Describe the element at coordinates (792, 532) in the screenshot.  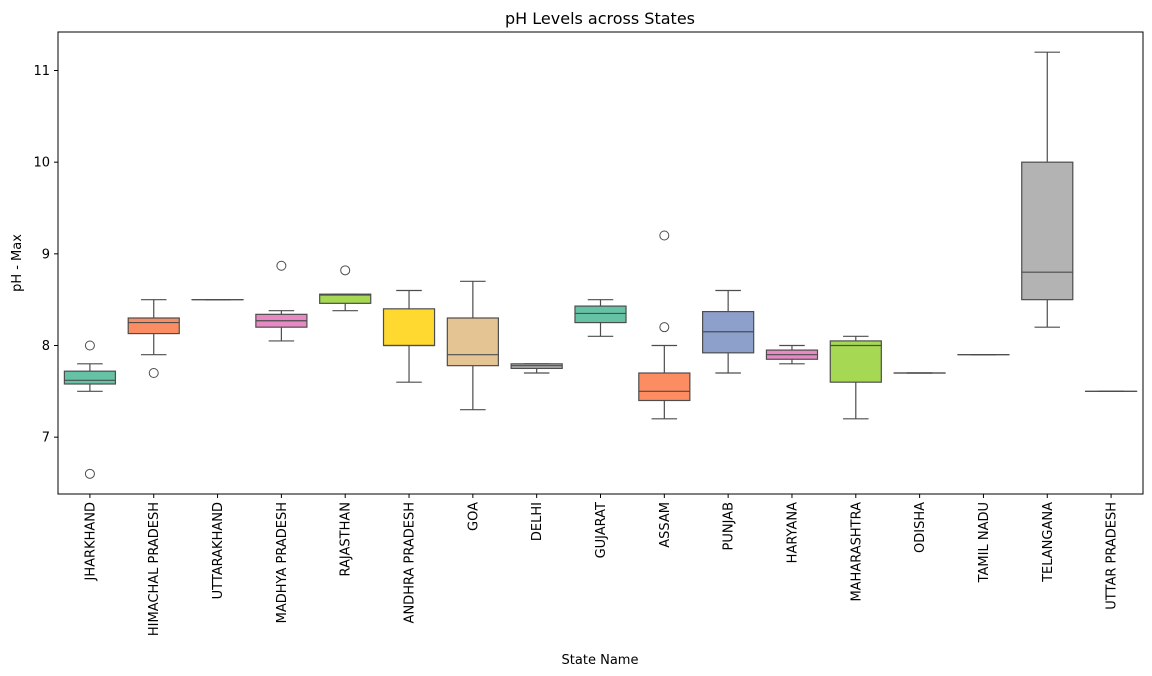
I see `x-tick-label: HARYANA` at that location.